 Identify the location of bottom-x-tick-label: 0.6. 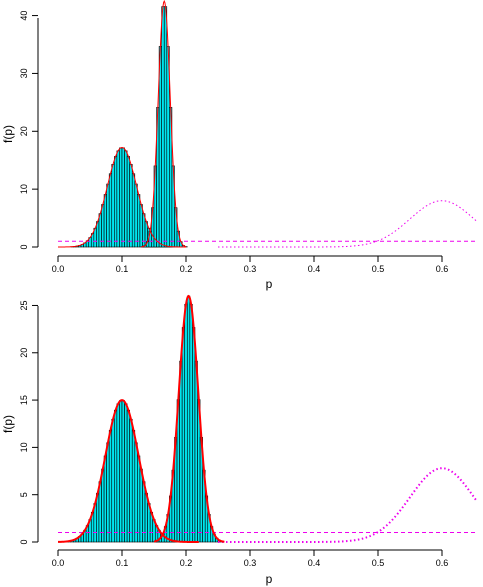
(442, 563).